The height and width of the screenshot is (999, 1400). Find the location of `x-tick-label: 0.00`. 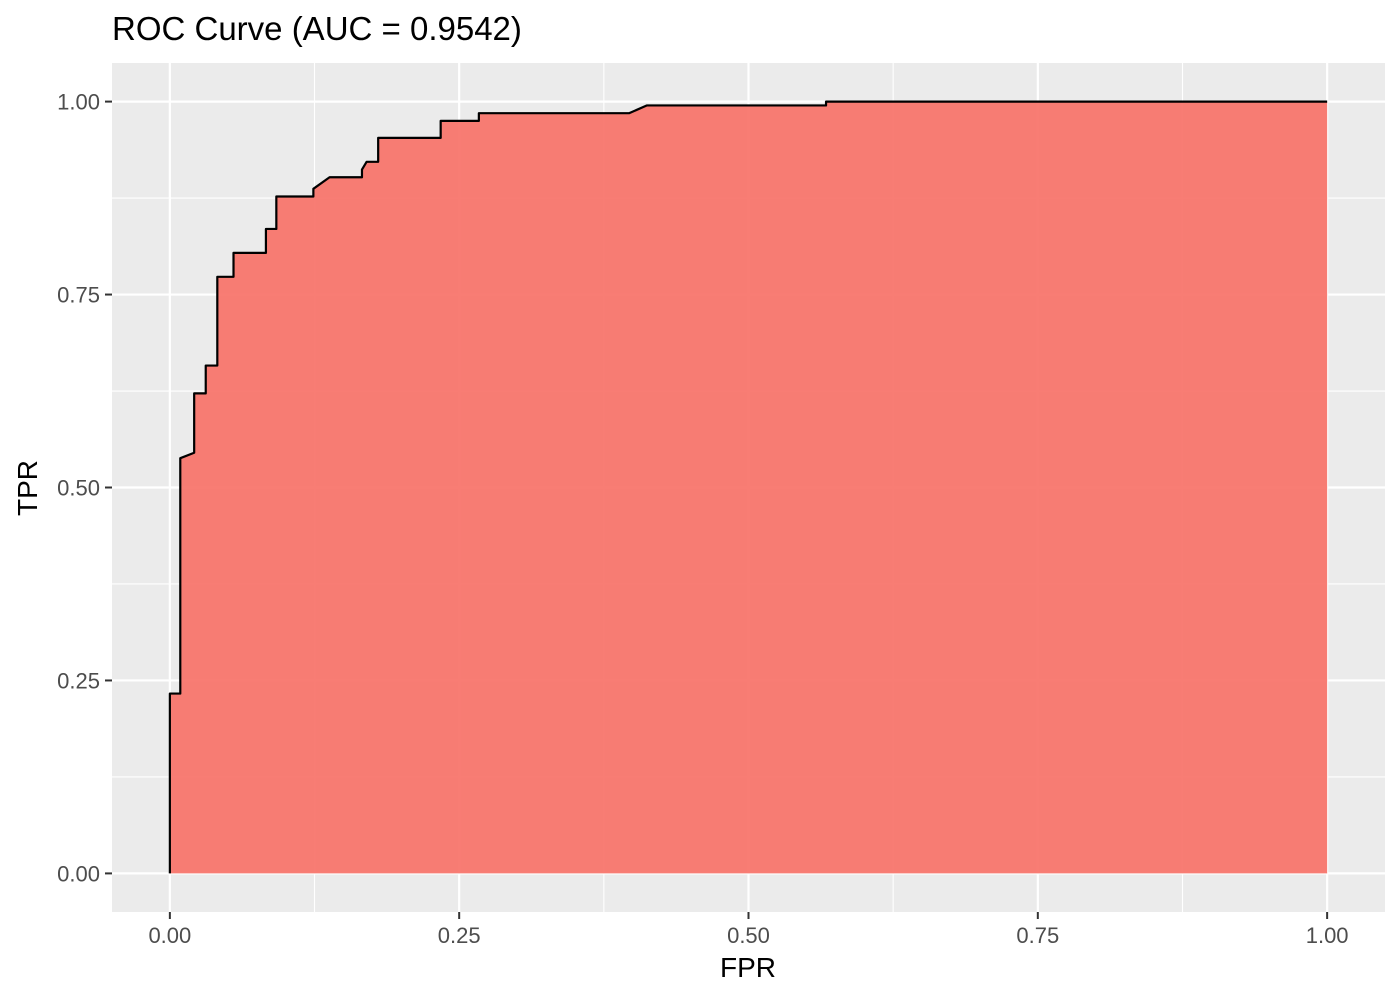

x-tick-label: 0.00 is located at coordinates (169, 935).